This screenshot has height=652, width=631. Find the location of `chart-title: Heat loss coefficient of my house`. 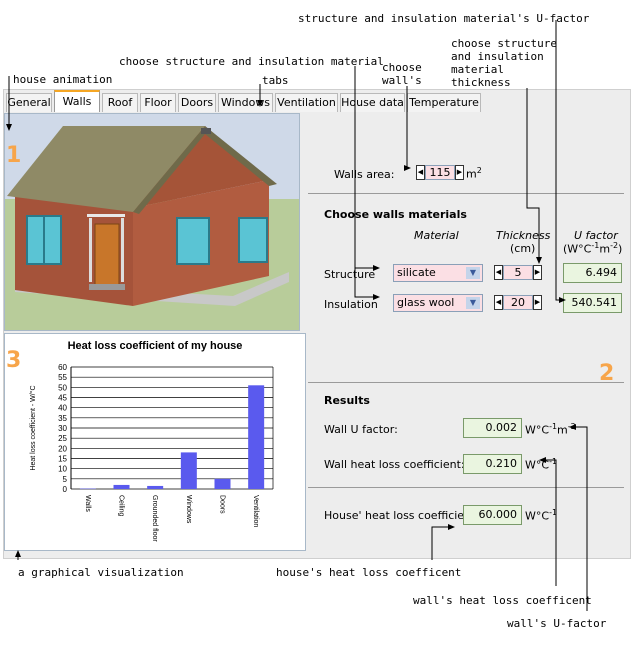

chart-title: Heat loss coefficient of my house is located at coordinates (155, 346).